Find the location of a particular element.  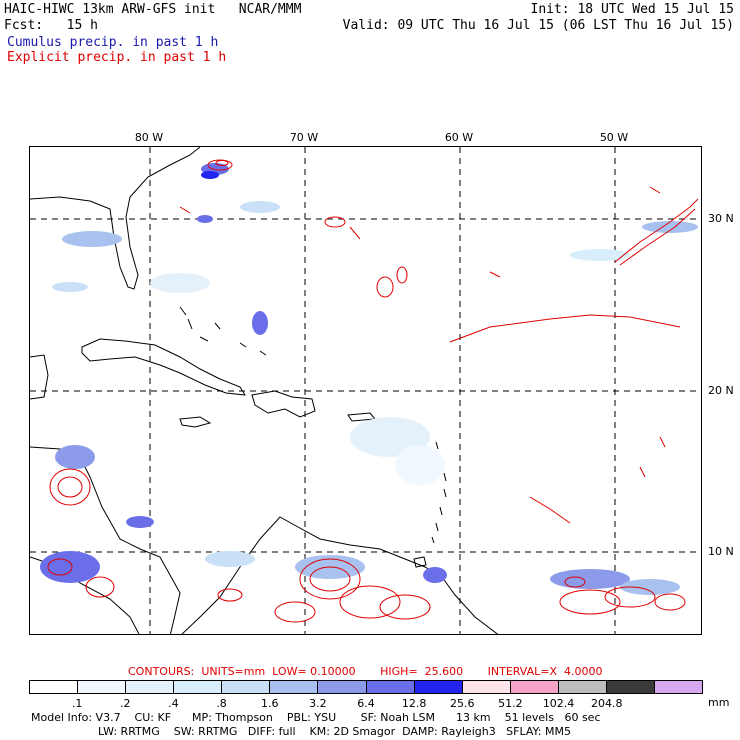

lat-label-20n: 20 N is located at coordinates (721, 390).